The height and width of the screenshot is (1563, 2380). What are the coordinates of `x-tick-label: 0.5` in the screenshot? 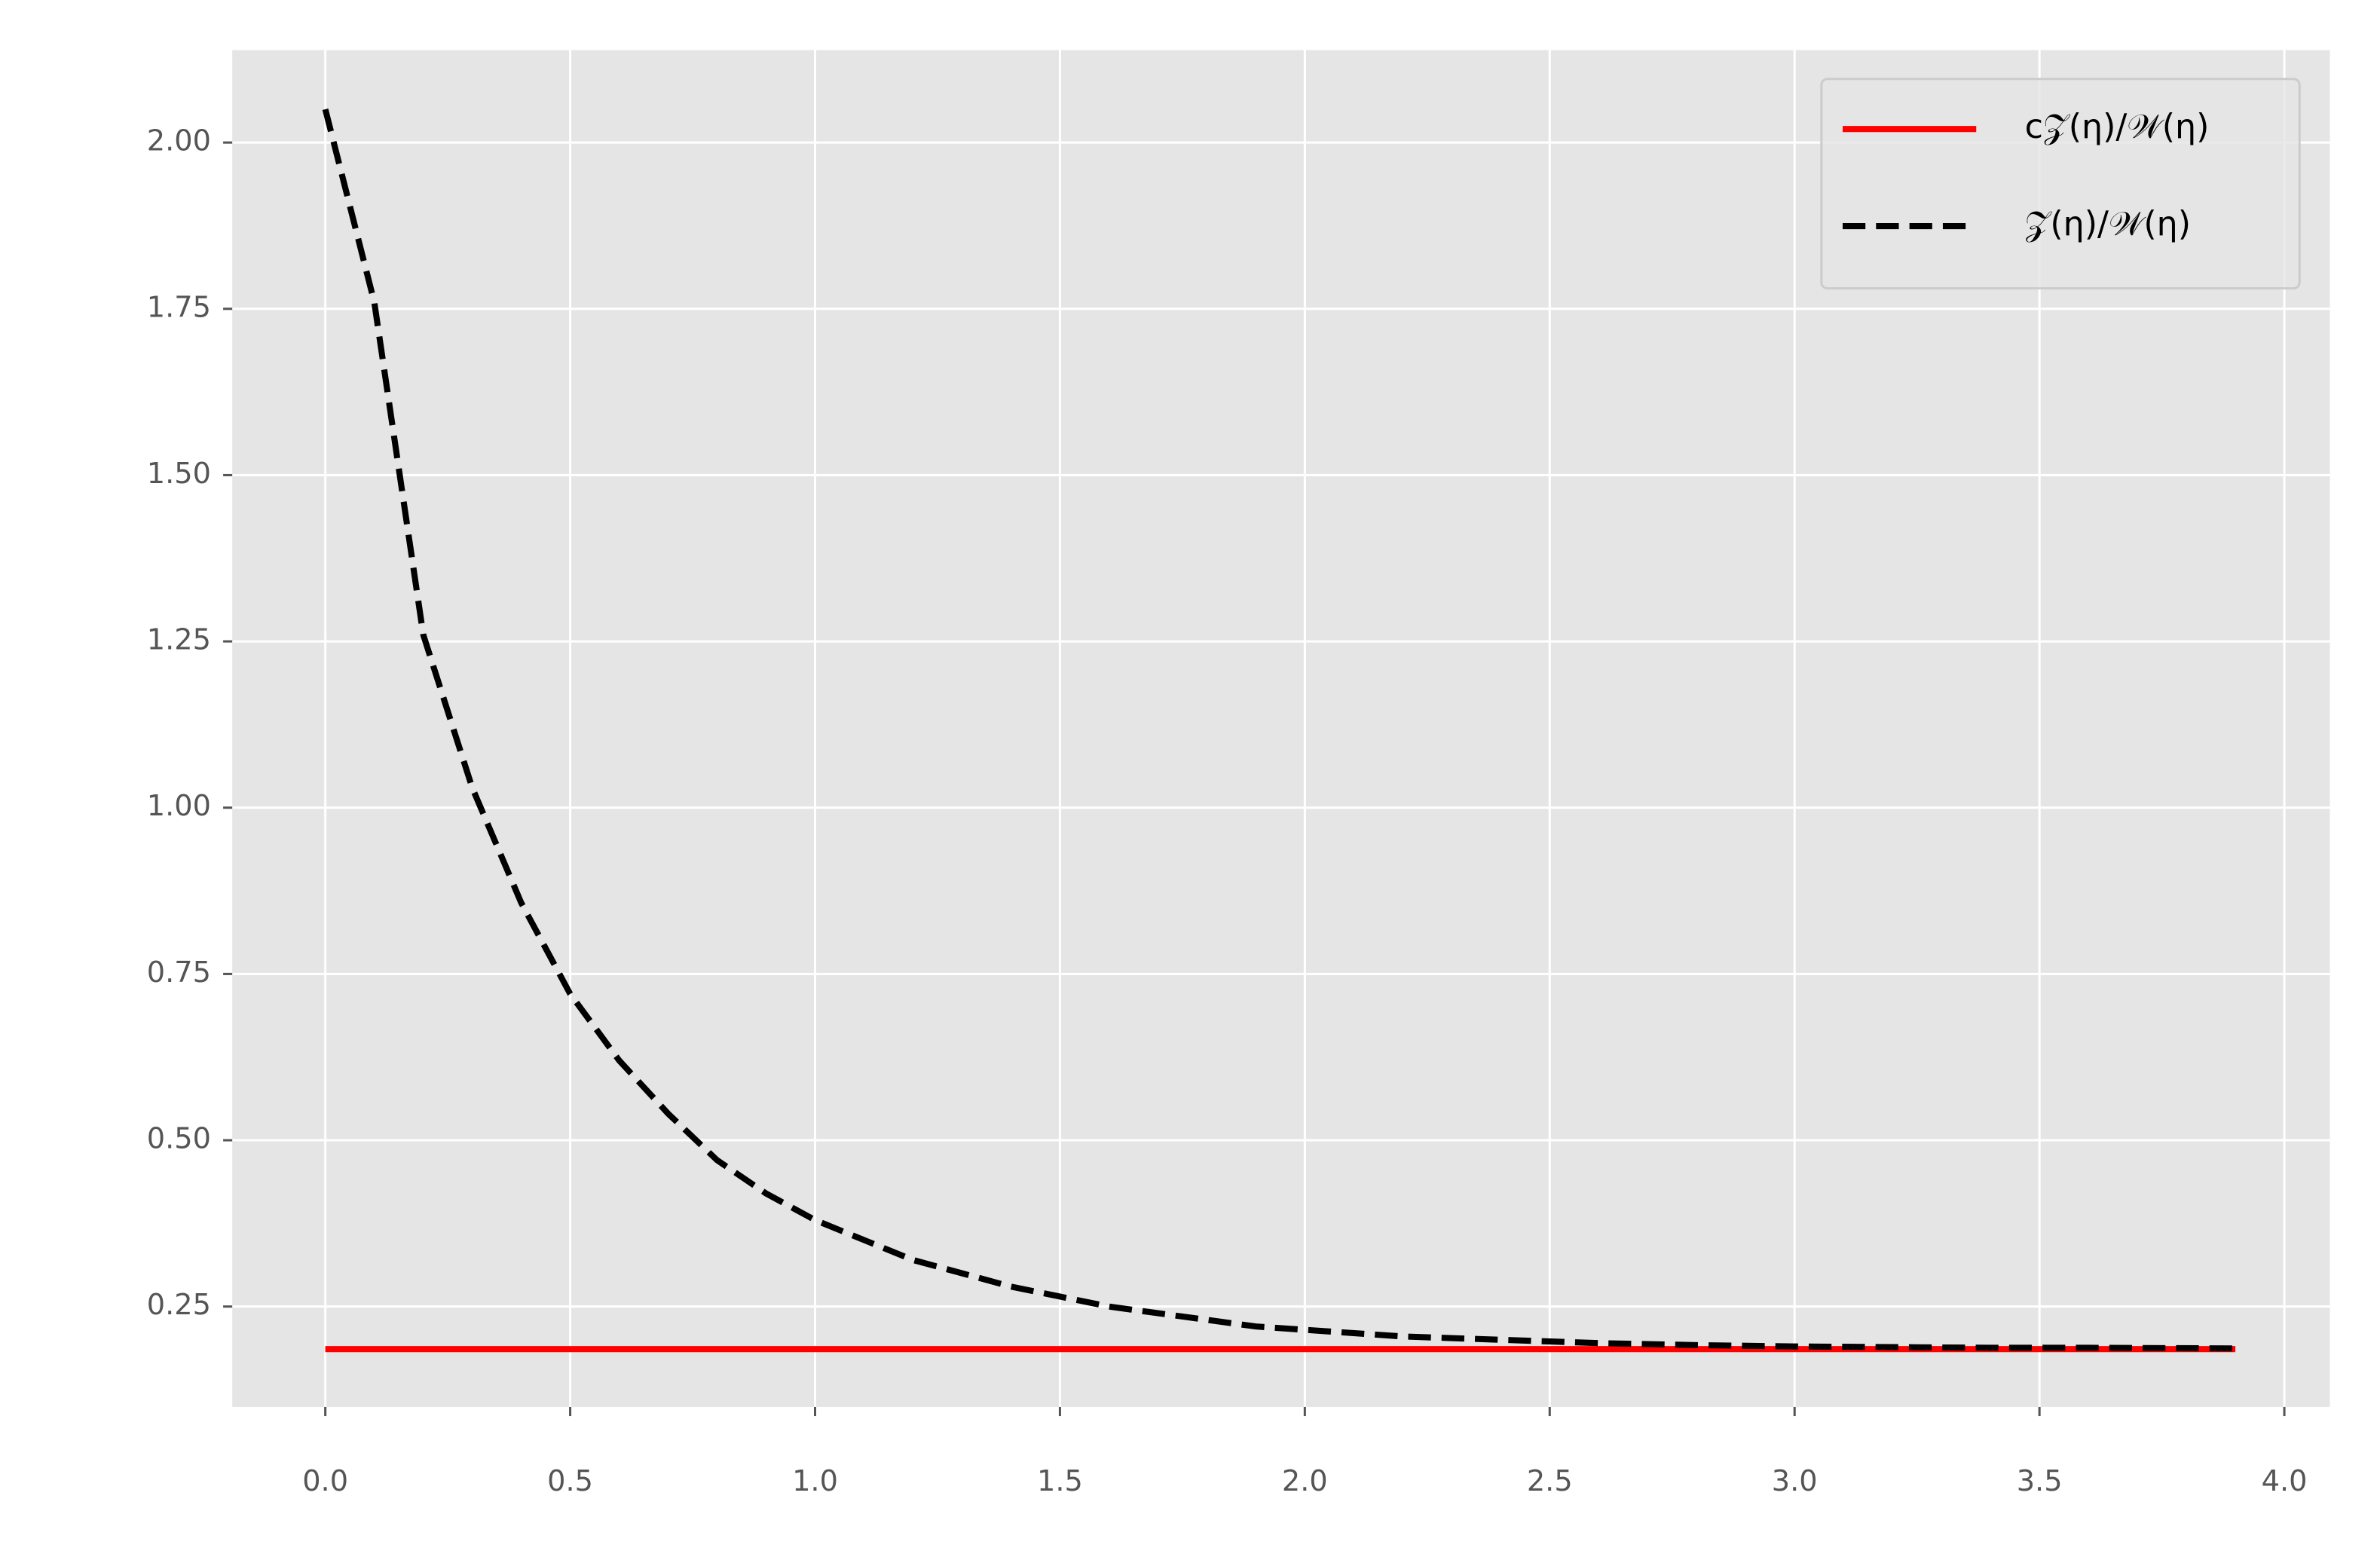 It's located at (570, 1481).